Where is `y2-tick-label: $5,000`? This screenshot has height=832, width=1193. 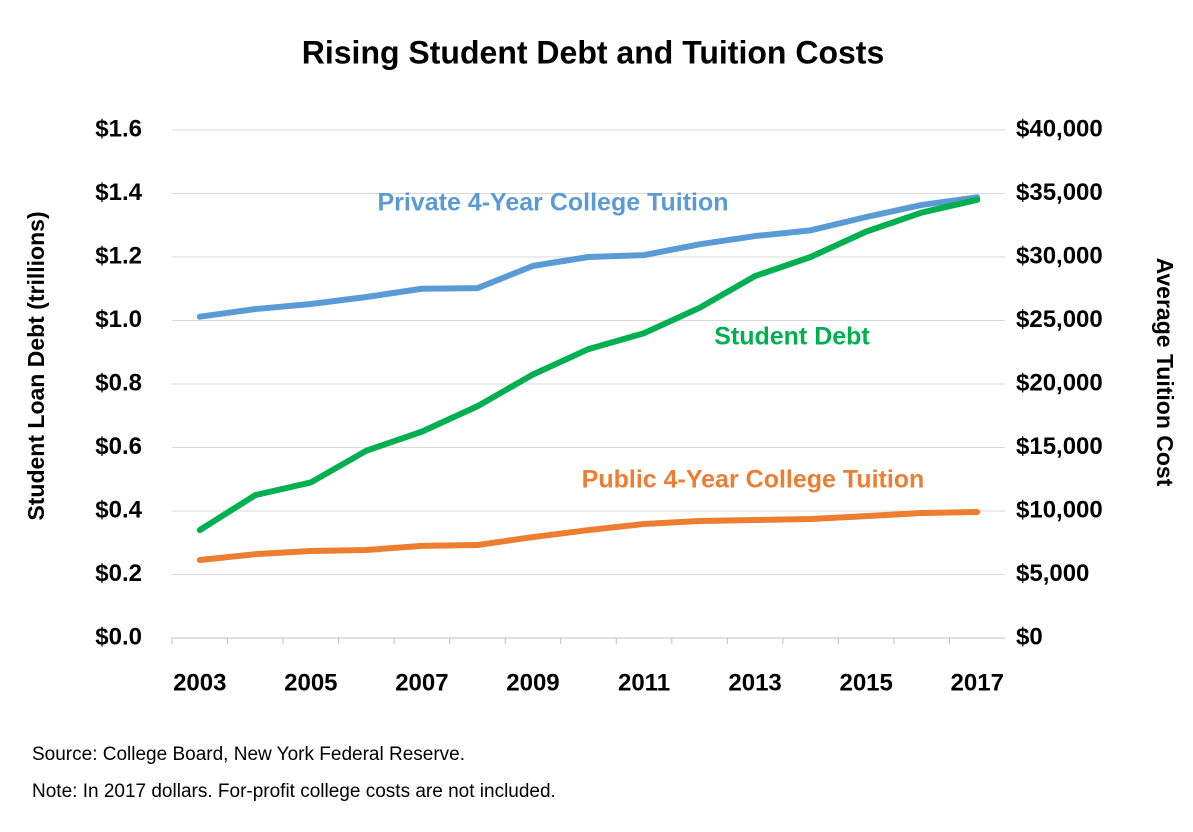 y2-tick-label: $5,000 is located at coordinates (1052, 573).